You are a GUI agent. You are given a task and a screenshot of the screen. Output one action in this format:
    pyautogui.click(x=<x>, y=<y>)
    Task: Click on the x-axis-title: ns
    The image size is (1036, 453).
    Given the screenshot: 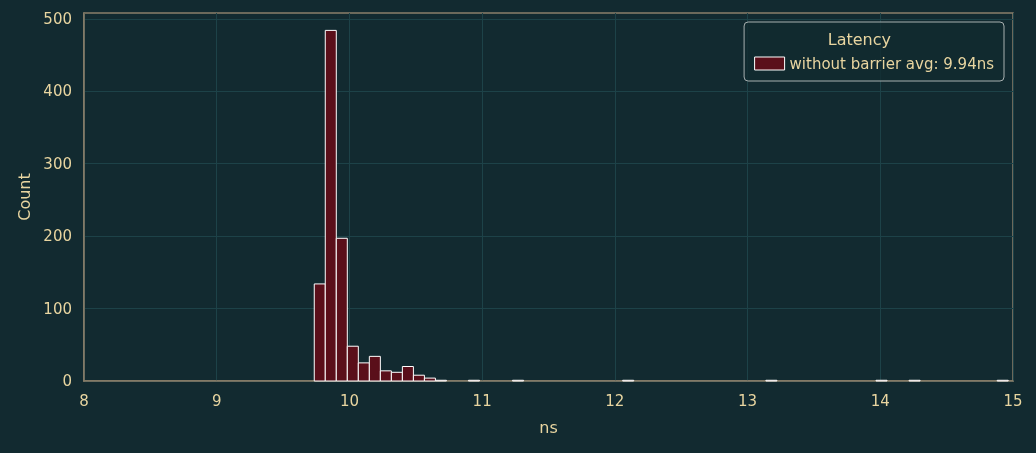 What is the action you would take?
    pyautogui.click(x=548, y=427)
    